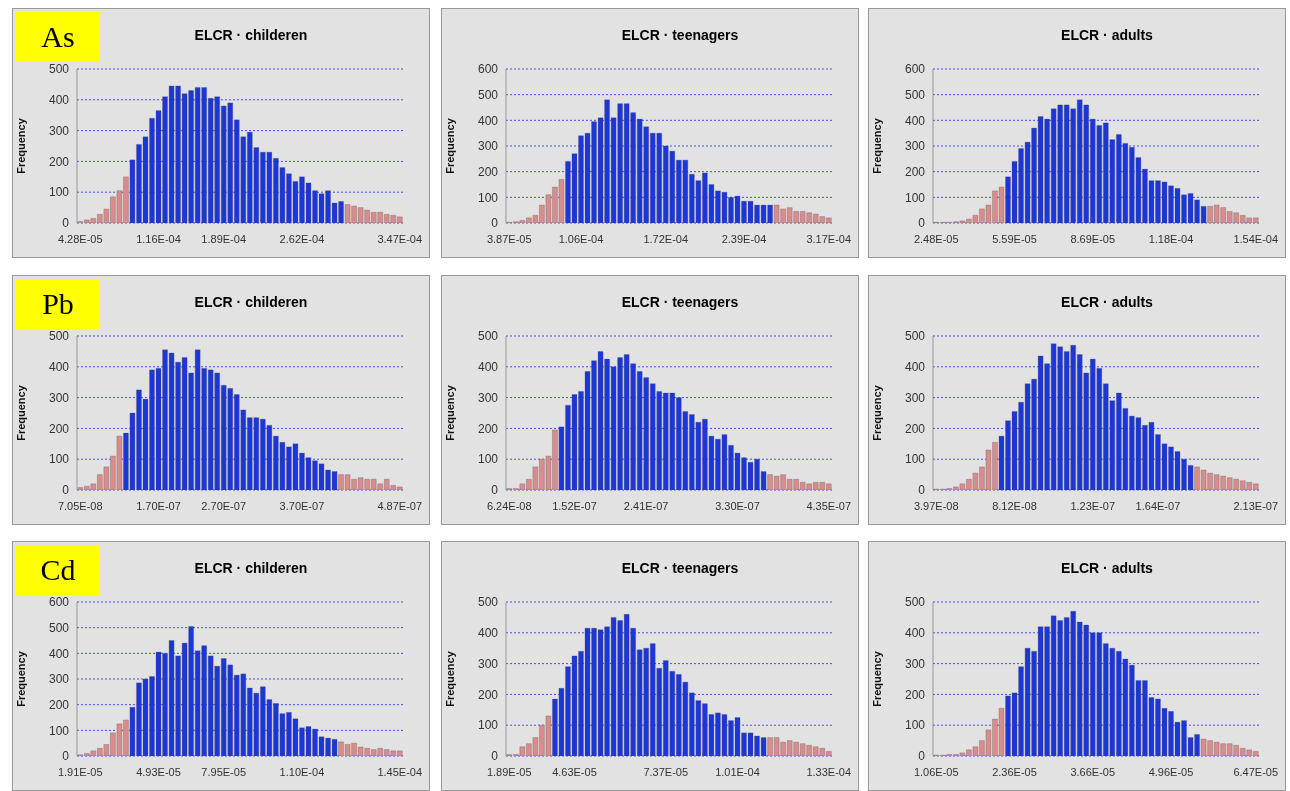 The width and height of the screenshot is (1290, 791). I want to click on x-tick-label: 1.23E-07, so click(1093, 506).